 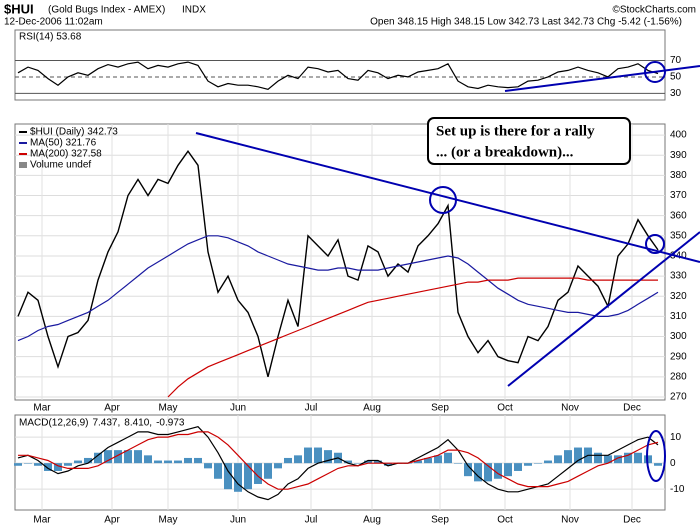 I want to click on legend-label: MA(50) 321.76, so click(x=63, y=143).